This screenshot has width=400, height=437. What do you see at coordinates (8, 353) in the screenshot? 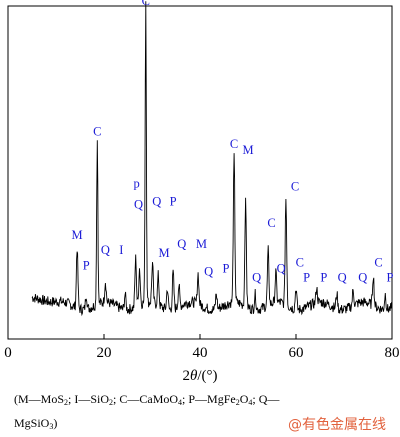
I see `x-tick-label: 0` at bounding box center [8, 353].